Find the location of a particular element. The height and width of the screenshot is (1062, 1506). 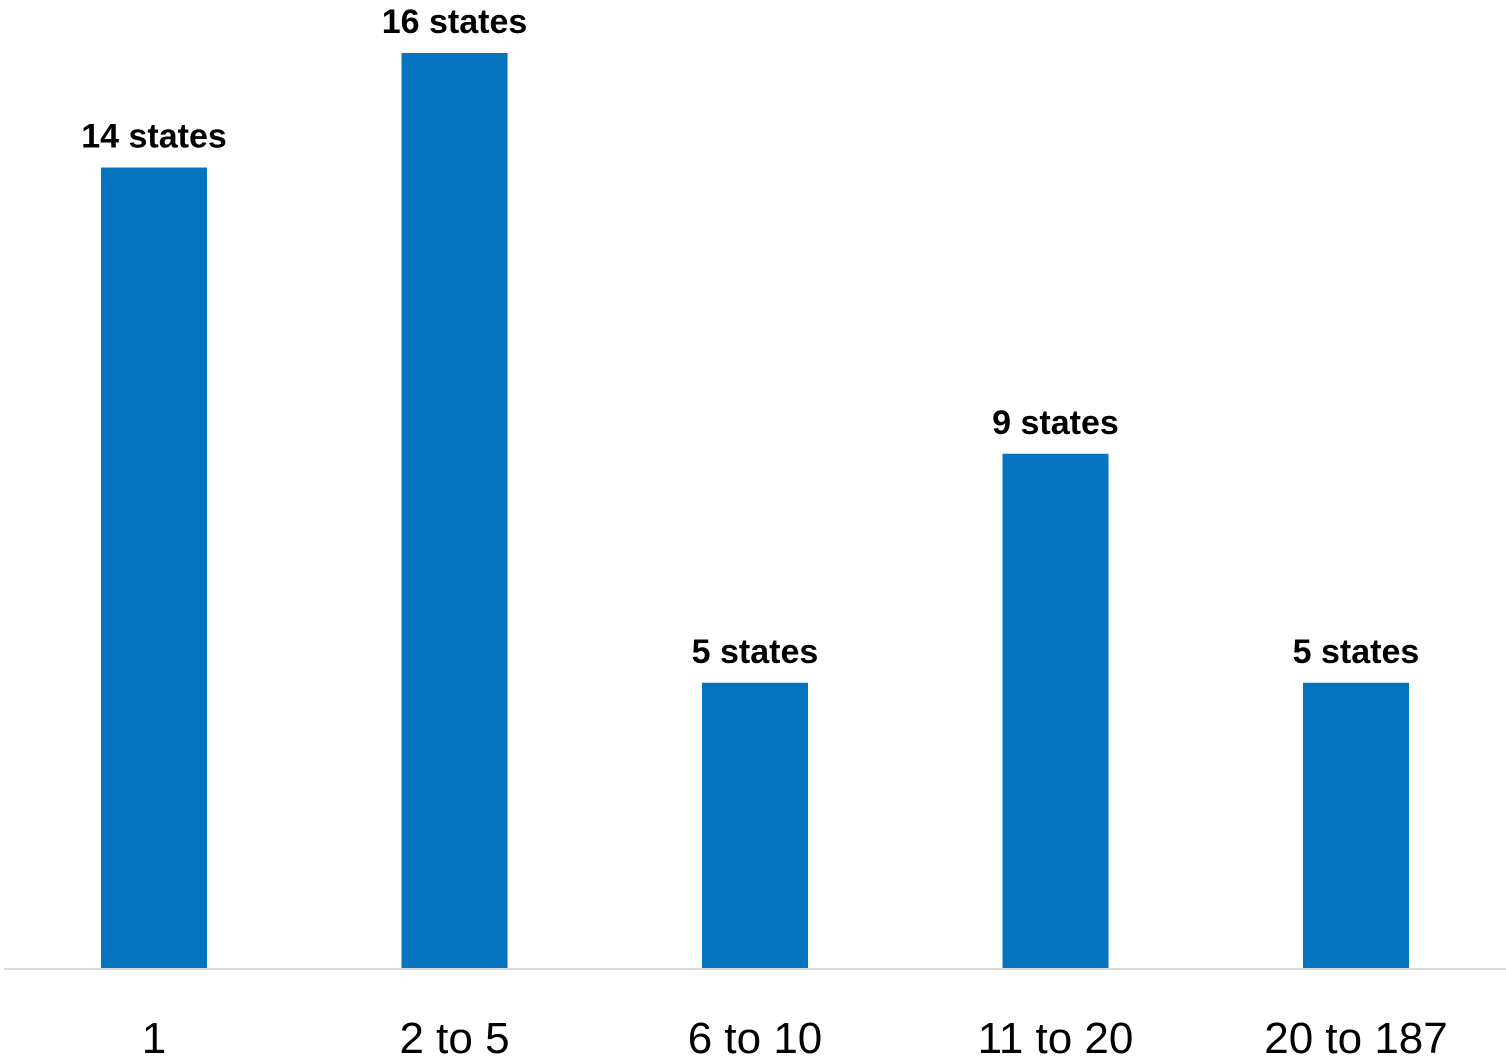

category-labels-group: 1 2 to 5 6 to 10 11 to 20 20 to 187 is located at coordinates (795, 1038).